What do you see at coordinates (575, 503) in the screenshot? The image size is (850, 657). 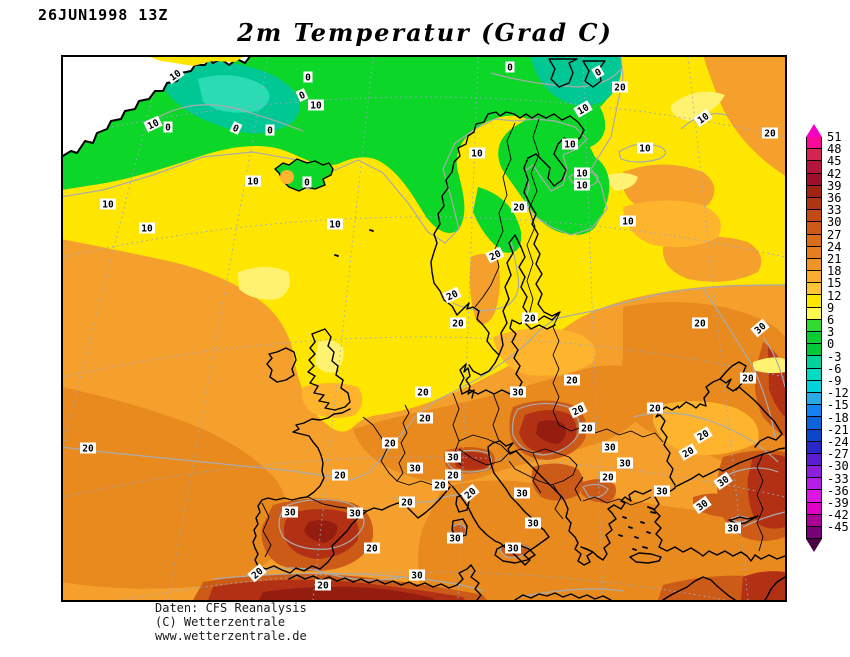 I see `adriatic-balkan-coast` at bounding box center [575, 503].